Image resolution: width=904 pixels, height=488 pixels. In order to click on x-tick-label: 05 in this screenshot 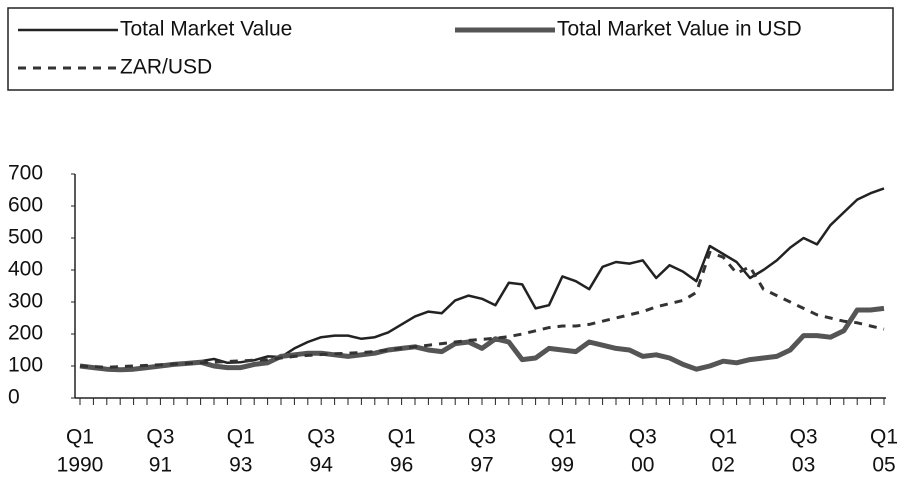, I will do `click(883, 465)`.